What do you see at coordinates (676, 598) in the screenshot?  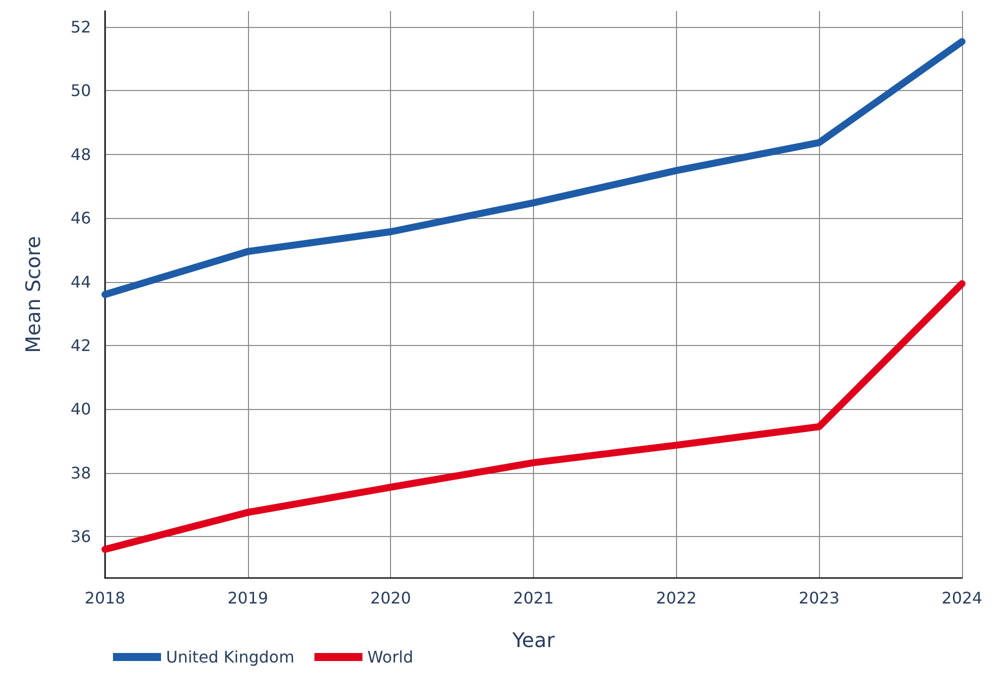 I see `x-tick-label: 2022` at bounding box center [676, 598].